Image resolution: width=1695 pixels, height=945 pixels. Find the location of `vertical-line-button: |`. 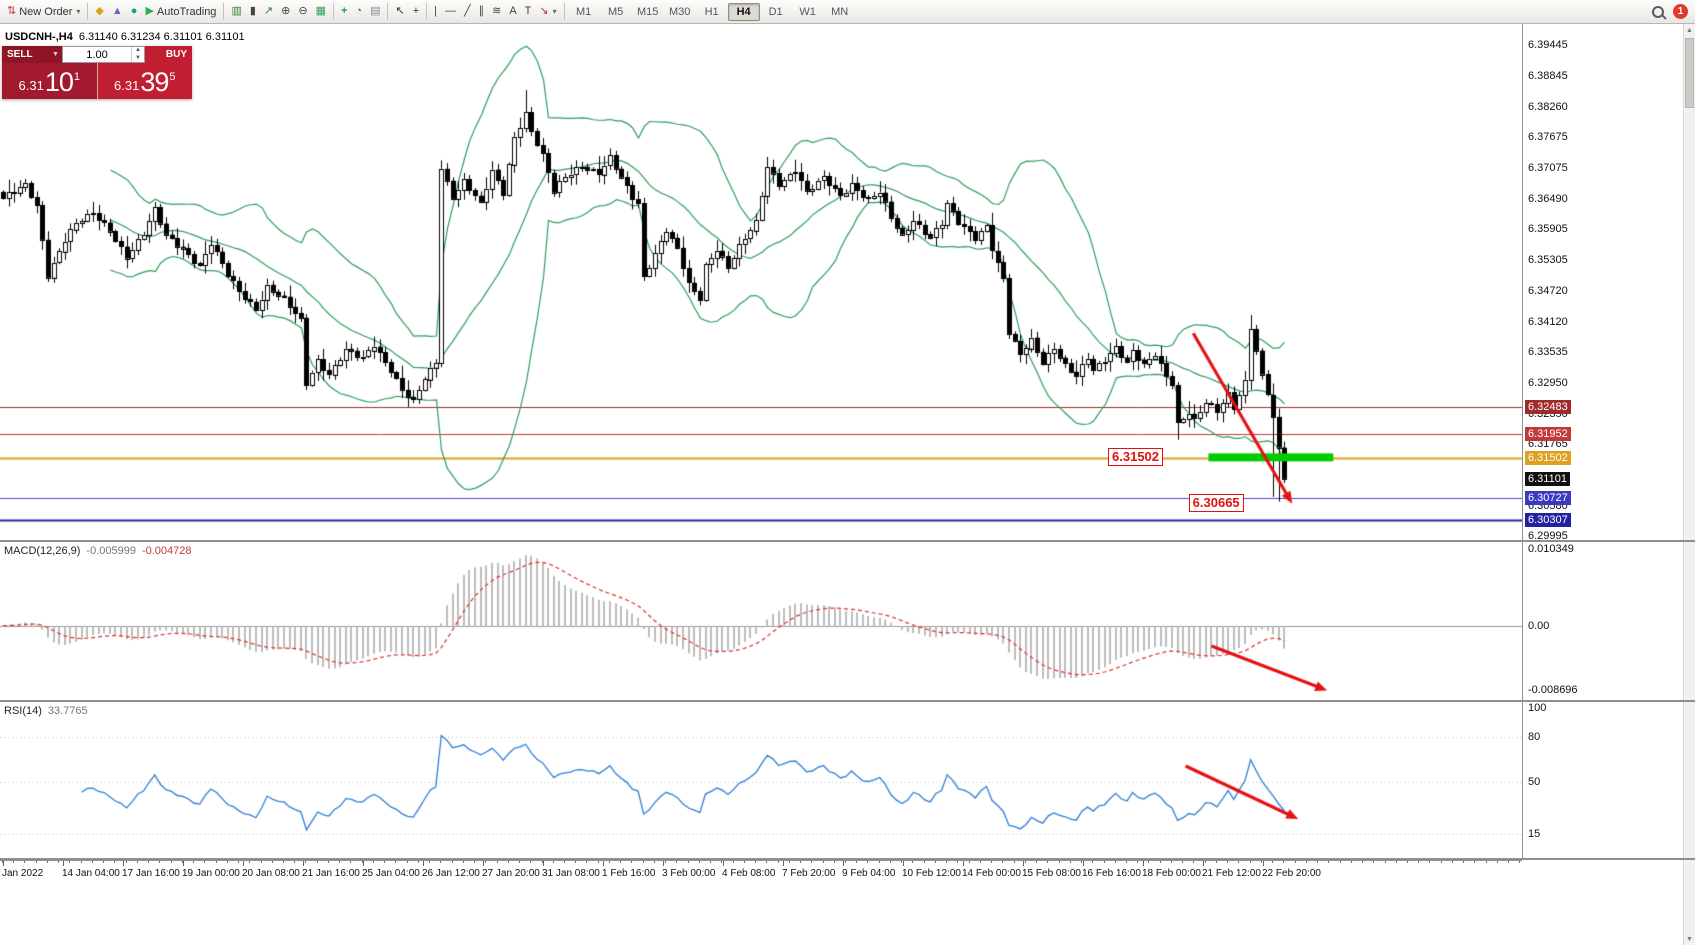

vertical-line-button: | is located at coordinates (435, 12).